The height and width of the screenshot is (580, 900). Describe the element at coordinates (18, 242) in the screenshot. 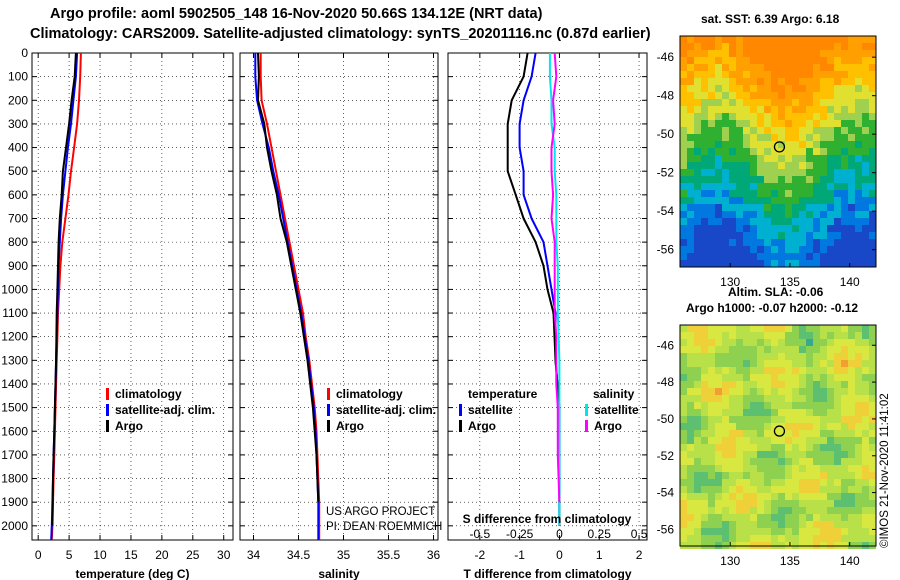

I see `y-tick-label: 800` at that location.